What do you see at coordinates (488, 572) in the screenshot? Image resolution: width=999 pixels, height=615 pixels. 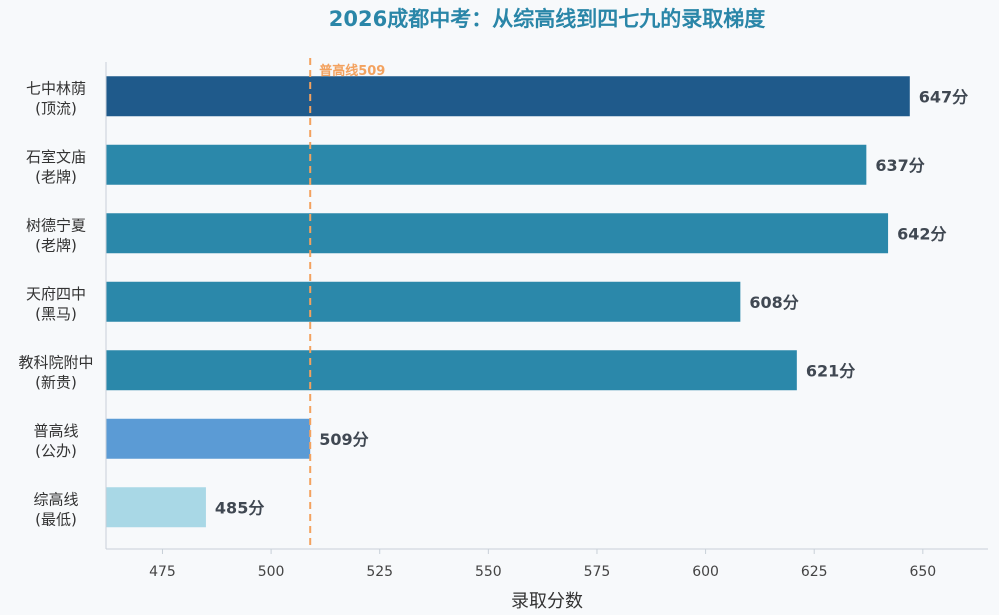 I see `x-tick-label-3: 550` at bounding box center [488, 572].